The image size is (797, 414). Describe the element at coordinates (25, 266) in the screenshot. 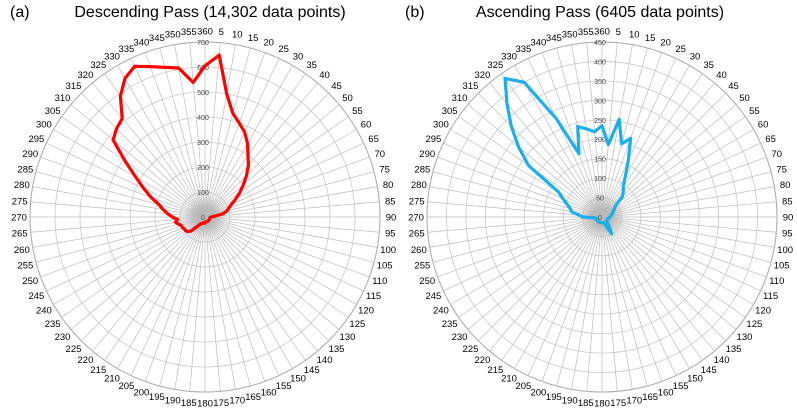

I see `angle-label: 255` at that location.